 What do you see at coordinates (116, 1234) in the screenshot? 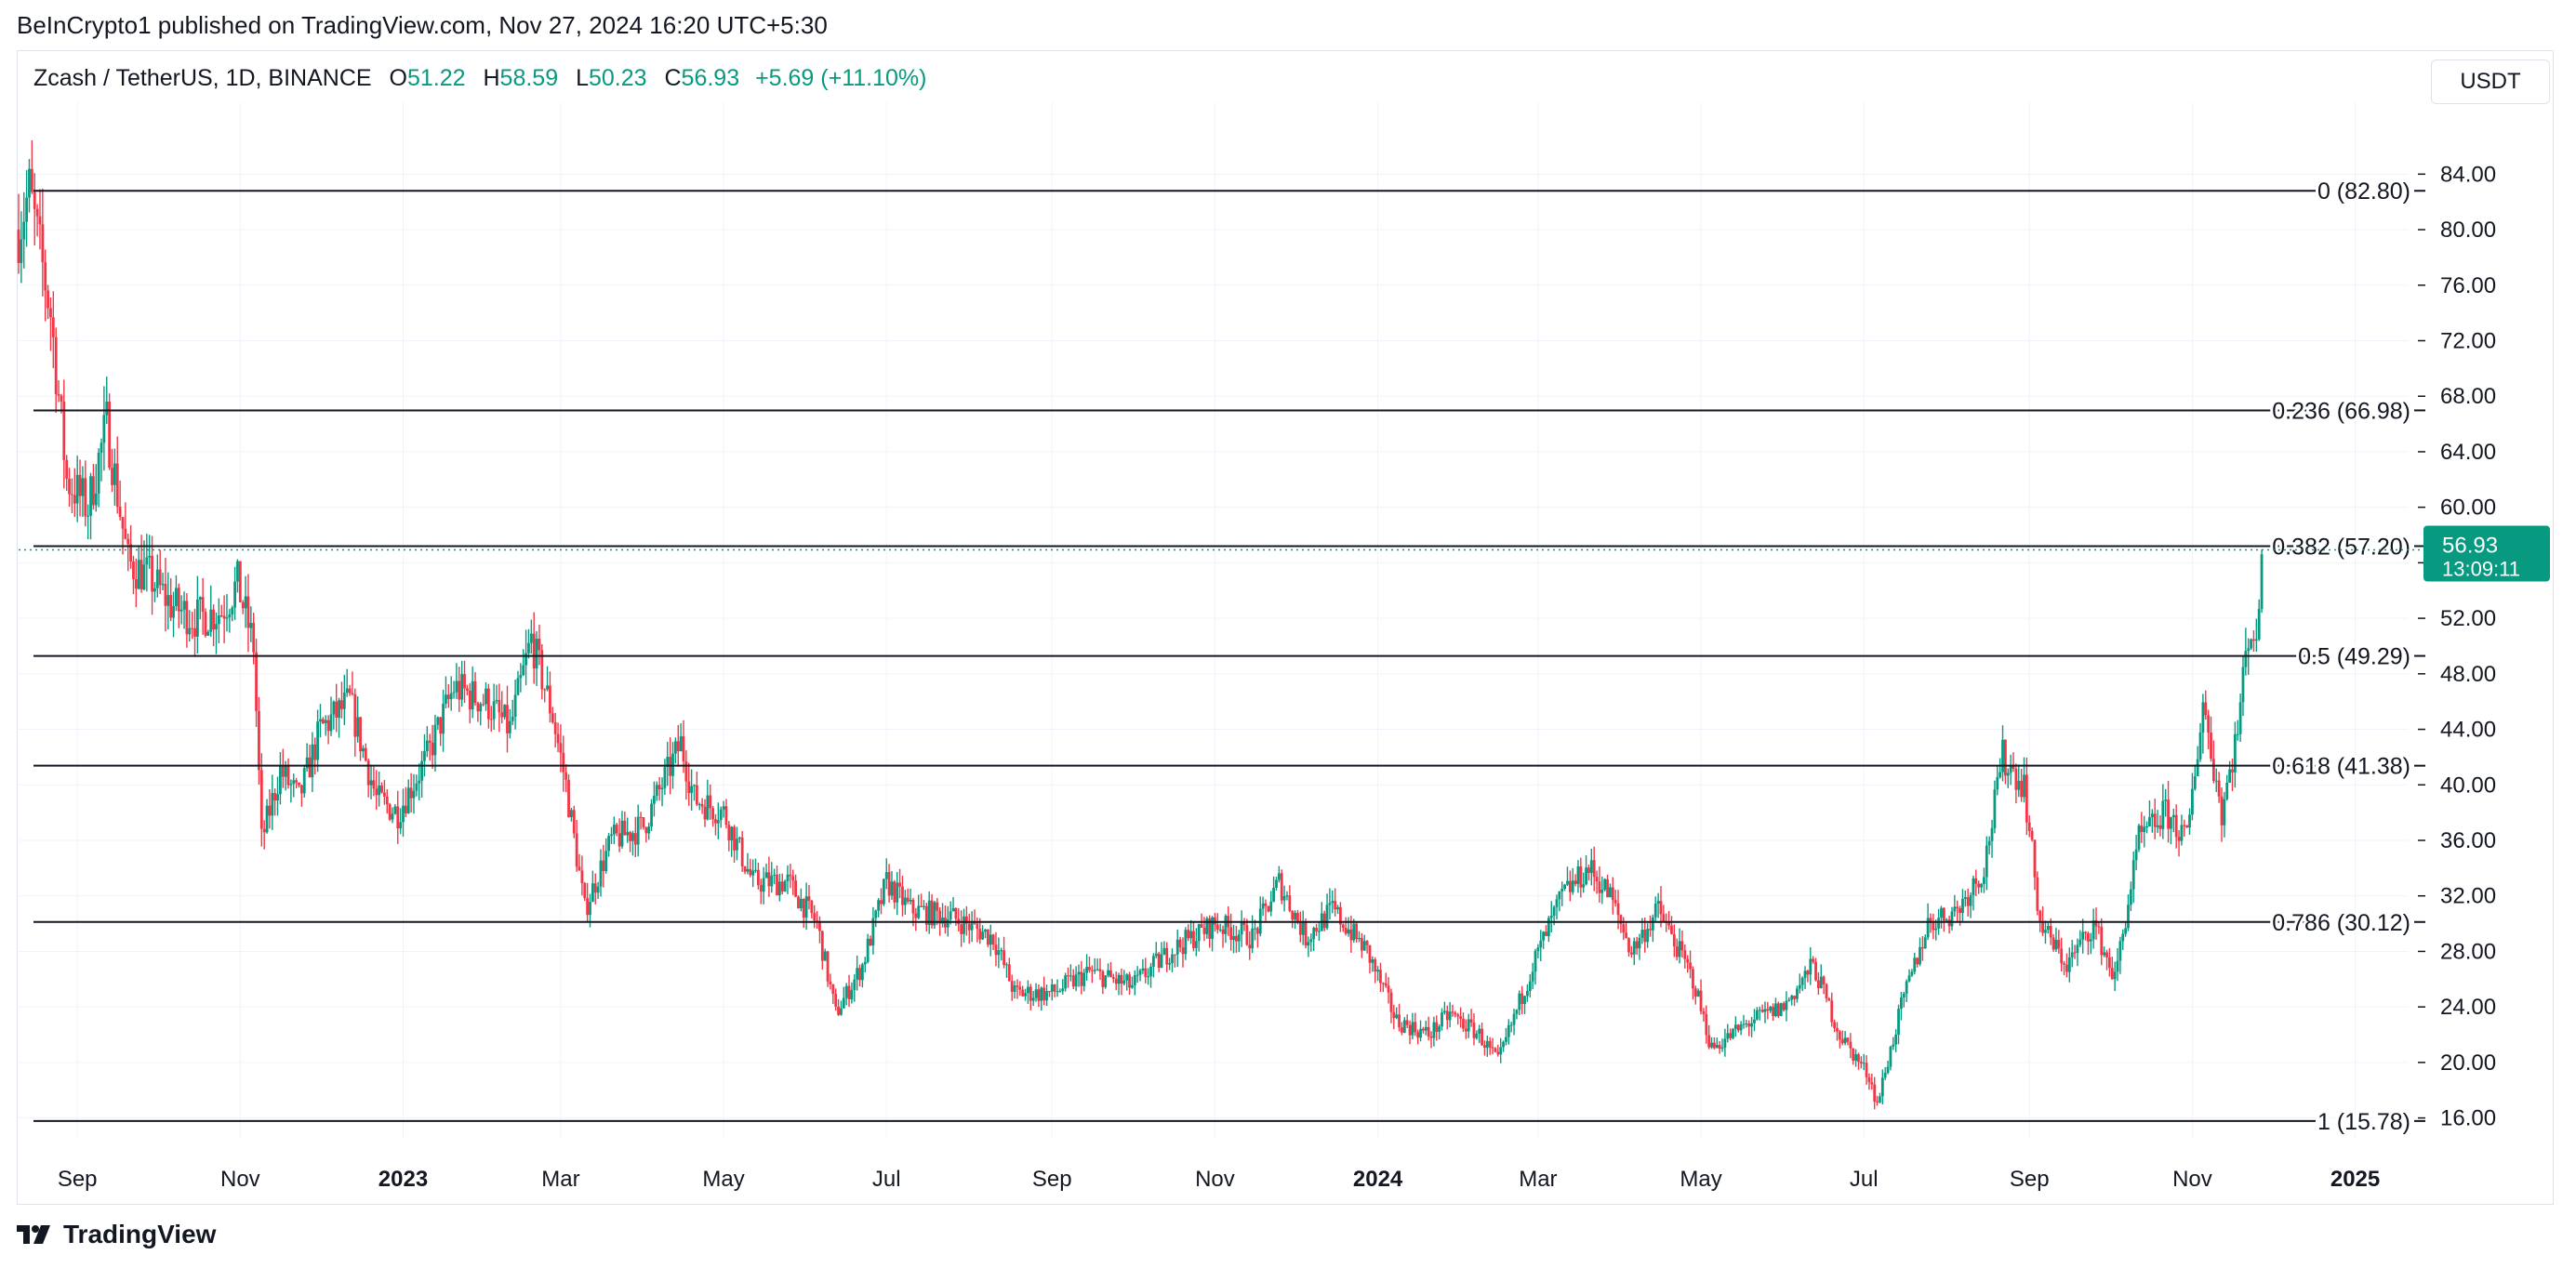
I see `tradingview-brand: TradingView` at bounding box center [116, 1234].